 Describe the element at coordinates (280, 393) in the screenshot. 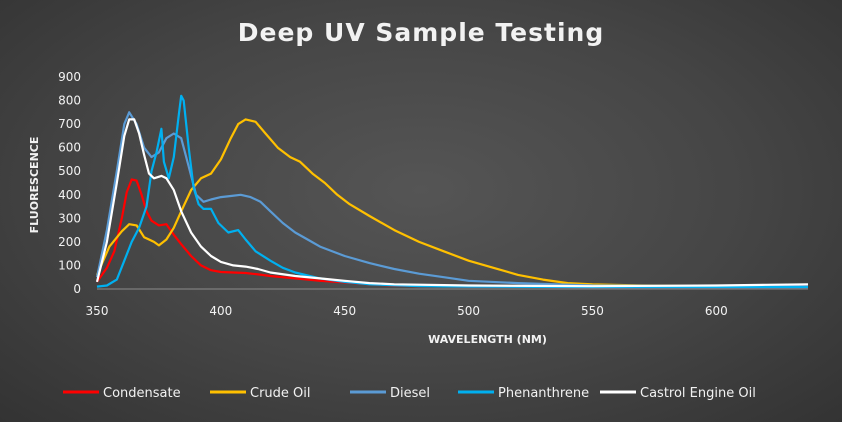

I see `legend-label: Crude Oil` at that location.